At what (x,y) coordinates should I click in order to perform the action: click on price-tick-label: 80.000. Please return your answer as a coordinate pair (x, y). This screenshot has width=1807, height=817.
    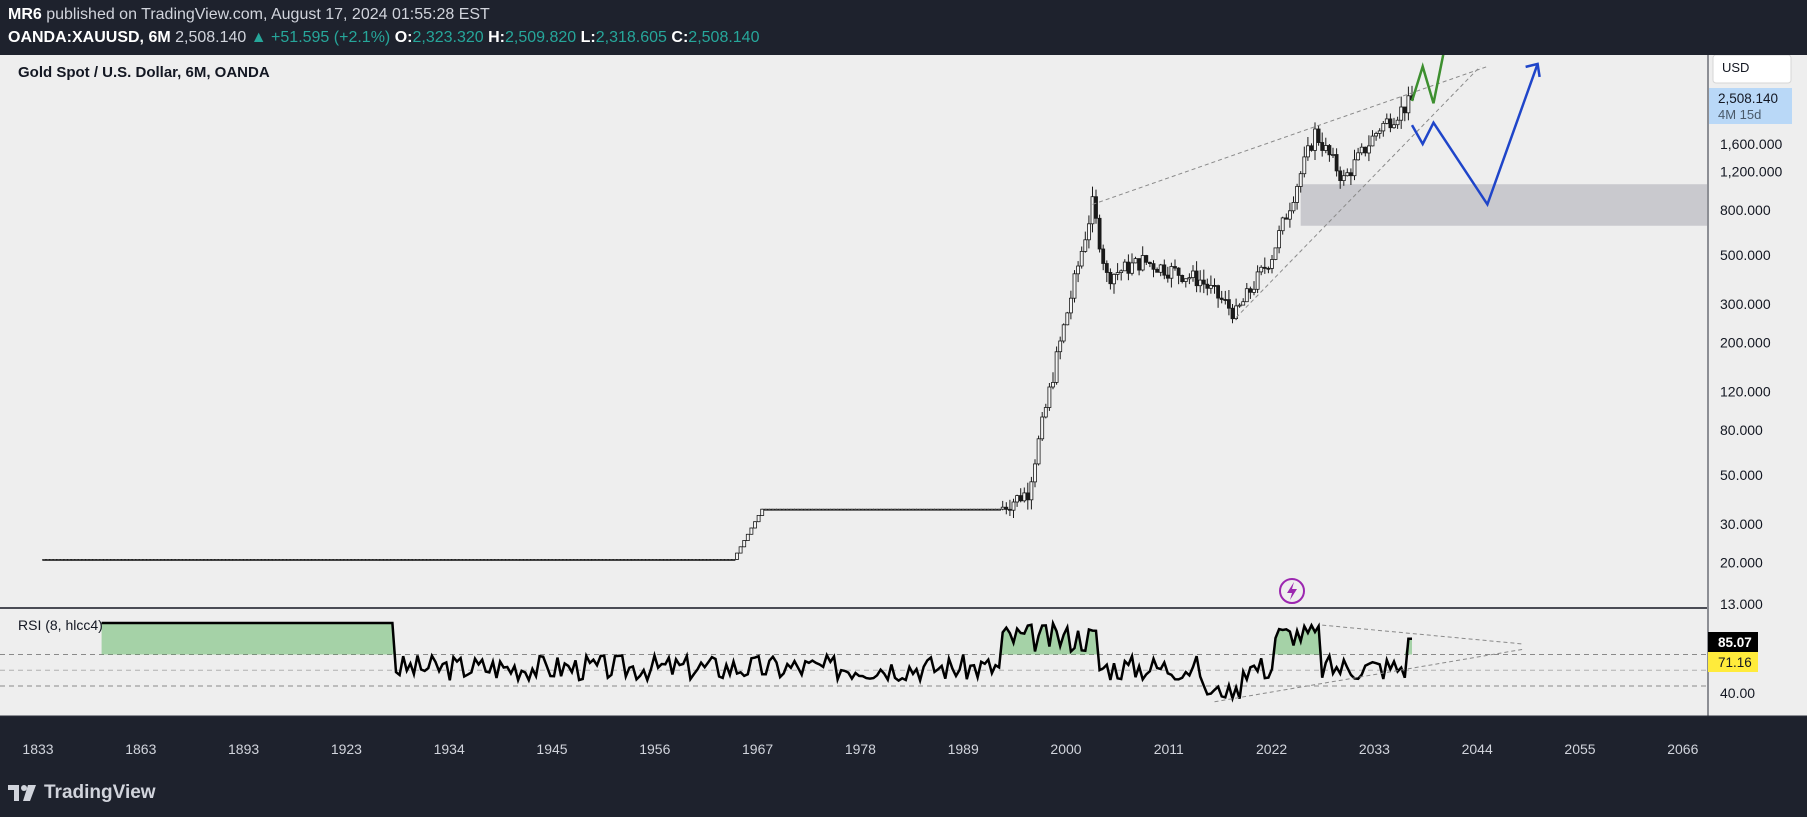
    Looking at the image, I should click on (1741, 430).